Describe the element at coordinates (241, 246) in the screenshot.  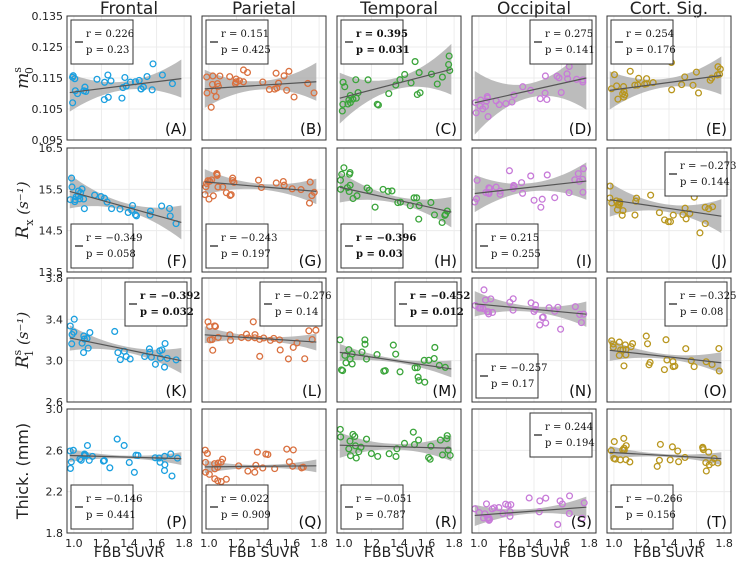
I see `legend-box: r = −0.243 p = 0.197` at that location.